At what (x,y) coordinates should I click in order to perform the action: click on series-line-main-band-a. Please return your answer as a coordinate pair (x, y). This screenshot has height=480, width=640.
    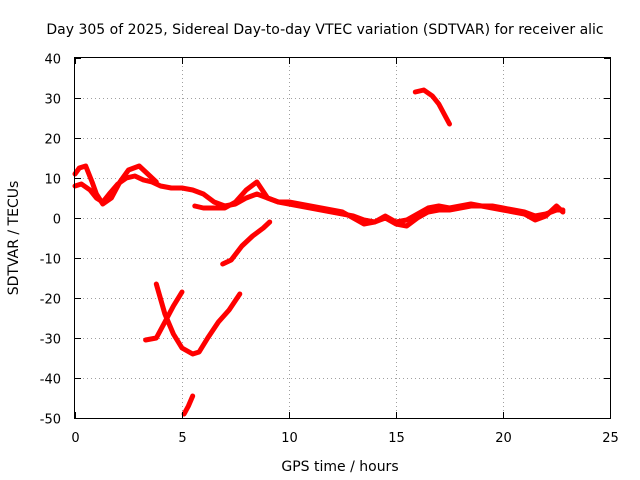
    Looking at the image, I should click on (319, 201).